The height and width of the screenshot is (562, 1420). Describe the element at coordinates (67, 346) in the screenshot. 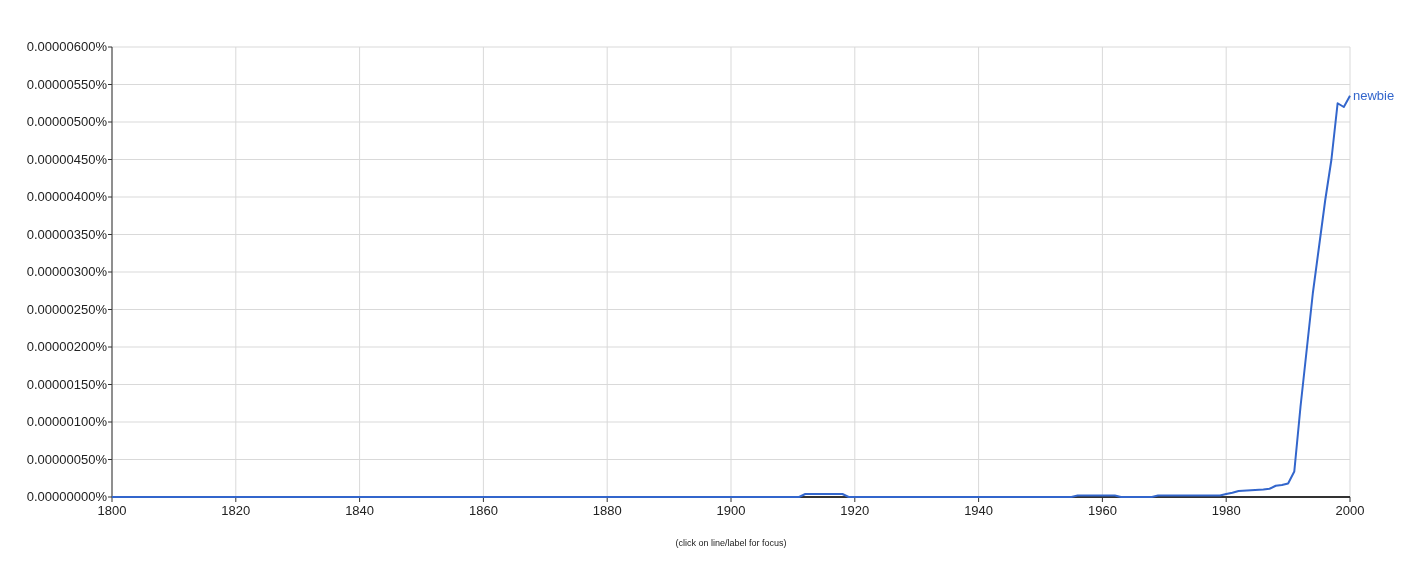

I see `y-tick-label: 0.00000200%` at that location.